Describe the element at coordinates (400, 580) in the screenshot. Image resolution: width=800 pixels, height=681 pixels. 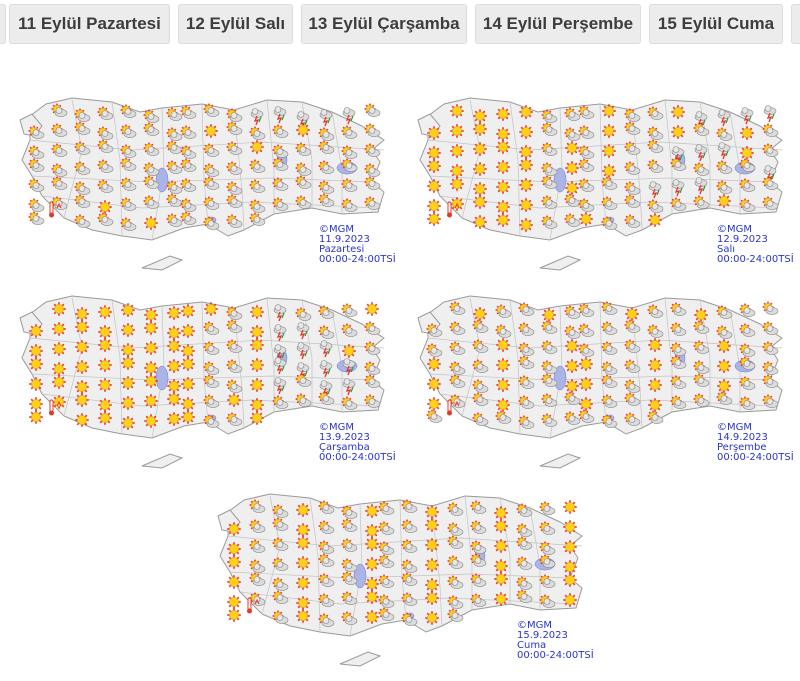
I see `turkey-map` at that location.